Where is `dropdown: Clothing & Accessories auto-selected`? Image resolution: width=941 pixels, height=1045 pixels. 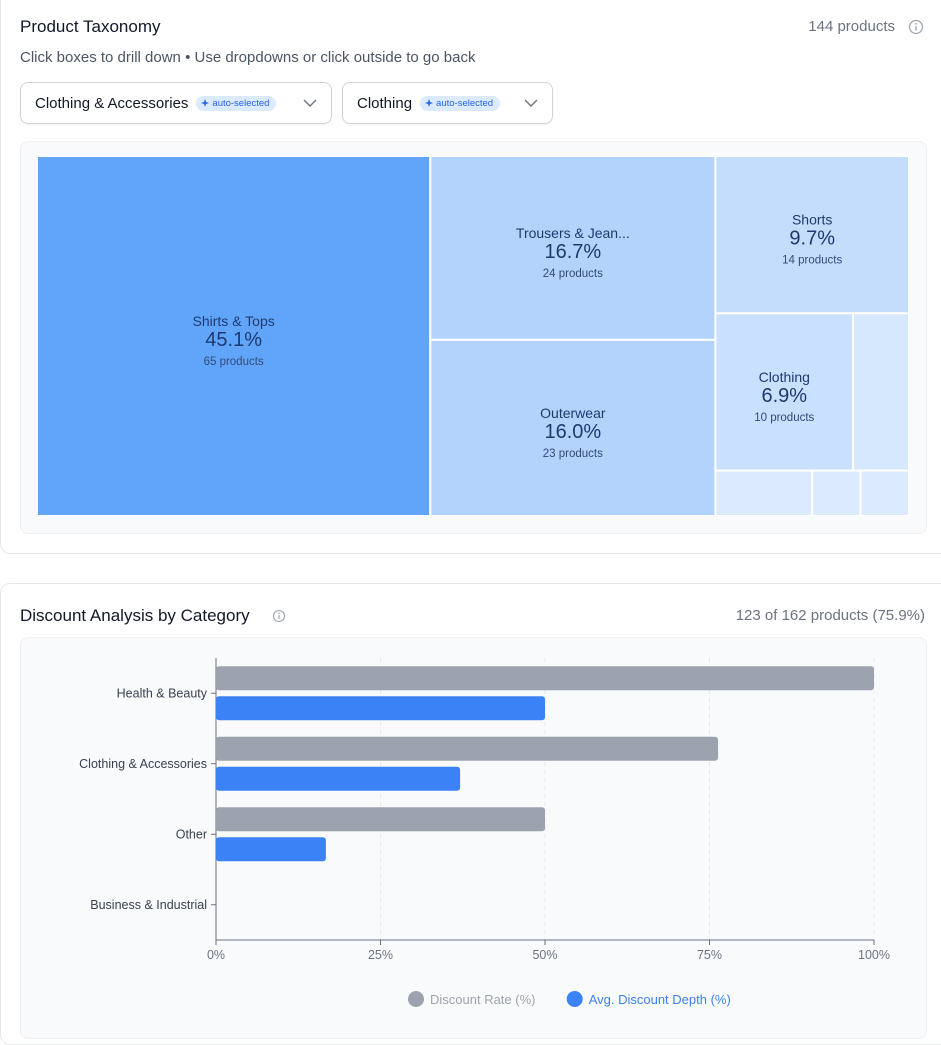 dropdown: Clothing & Accessories auto-selected is located at coordinates (176, 103).